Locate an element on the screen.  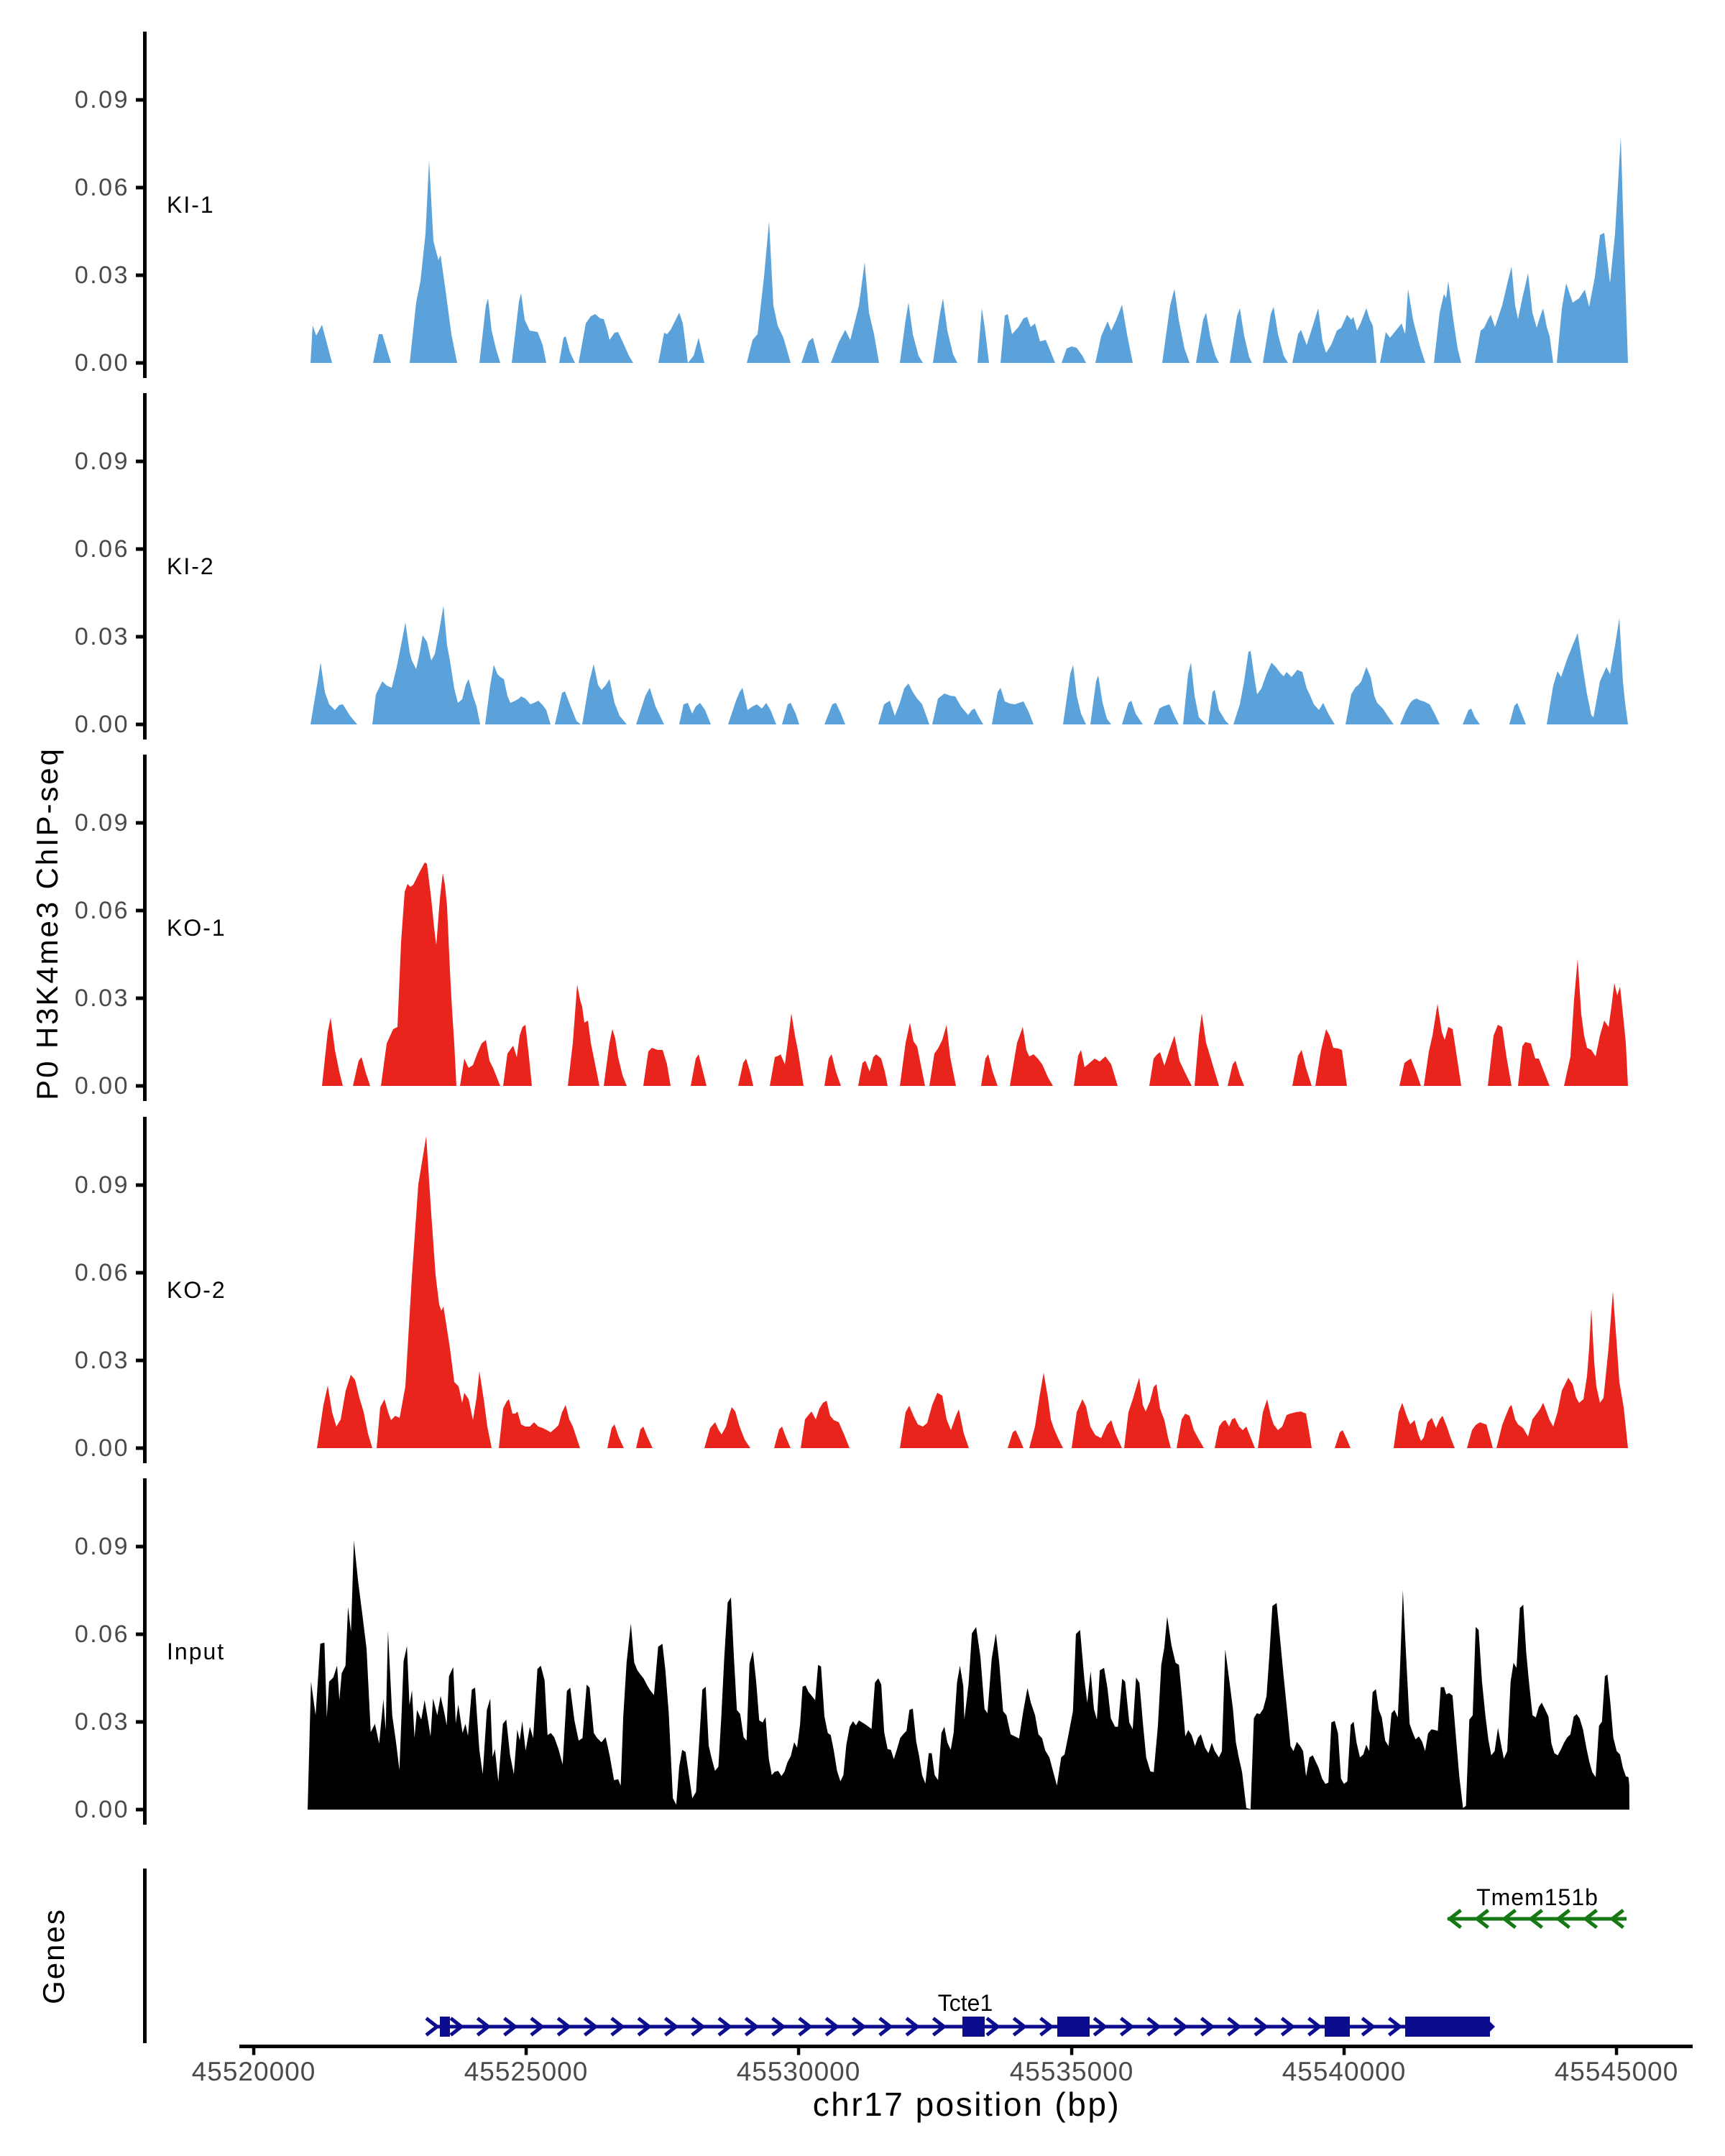
svg-text: P0 H3K4me3 ChIP-seq is located at coordinates (47, 924).